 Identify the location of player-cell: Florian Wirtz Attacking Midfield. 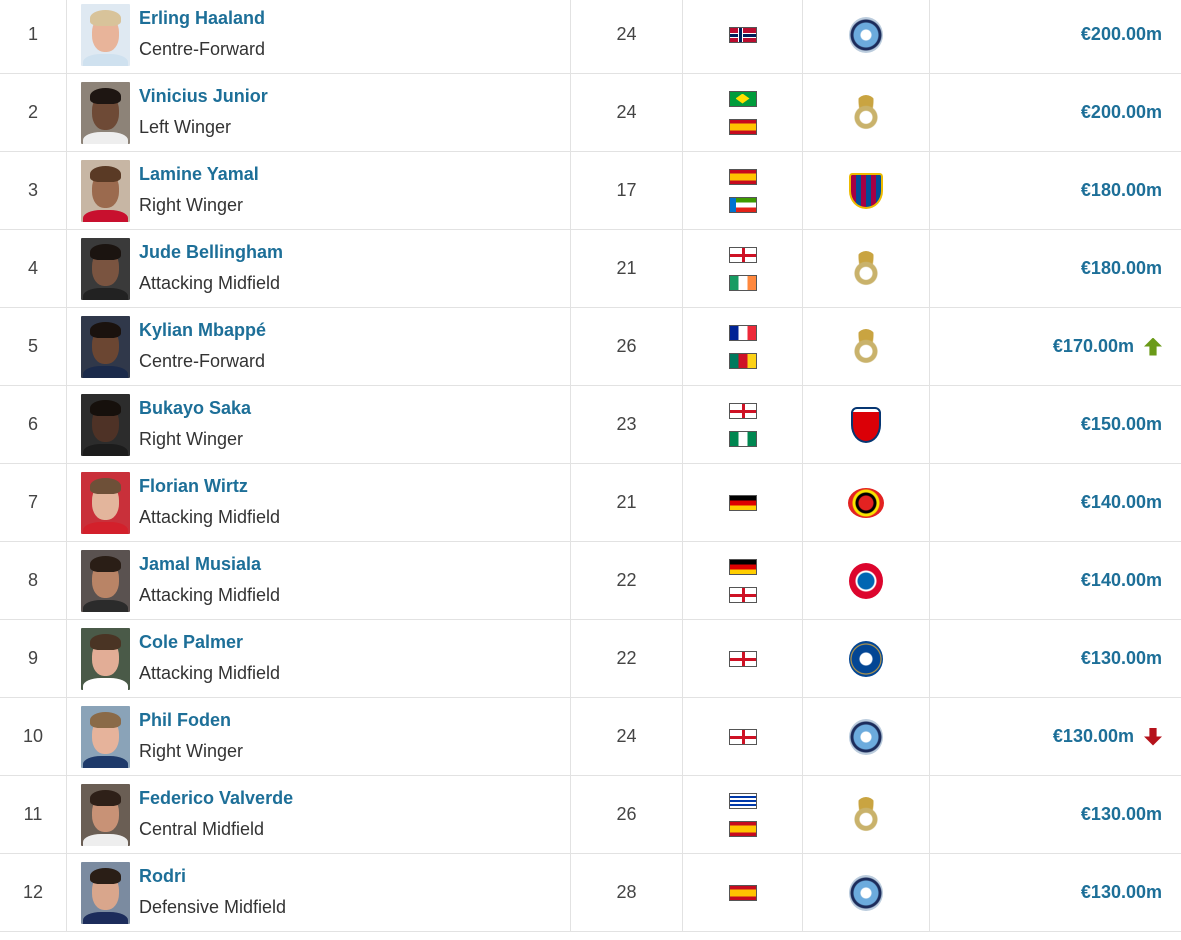
(319, 502).